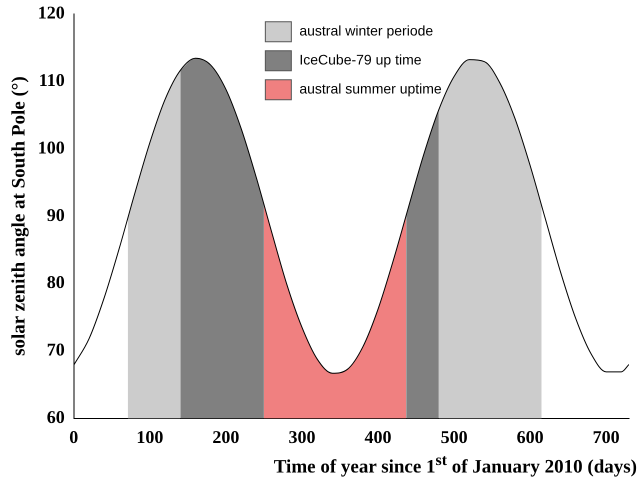 The height and width of the screenshot is (480, 641). I want to click on y-tick-label: 70, so click(55, 350).